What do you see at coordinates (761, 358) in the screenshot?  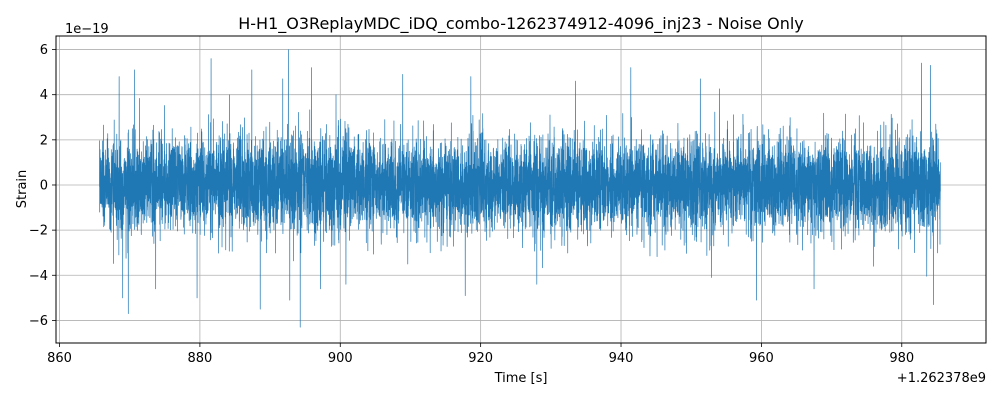 I see `x-tick-label: 960` at bounding box center [761, 358].